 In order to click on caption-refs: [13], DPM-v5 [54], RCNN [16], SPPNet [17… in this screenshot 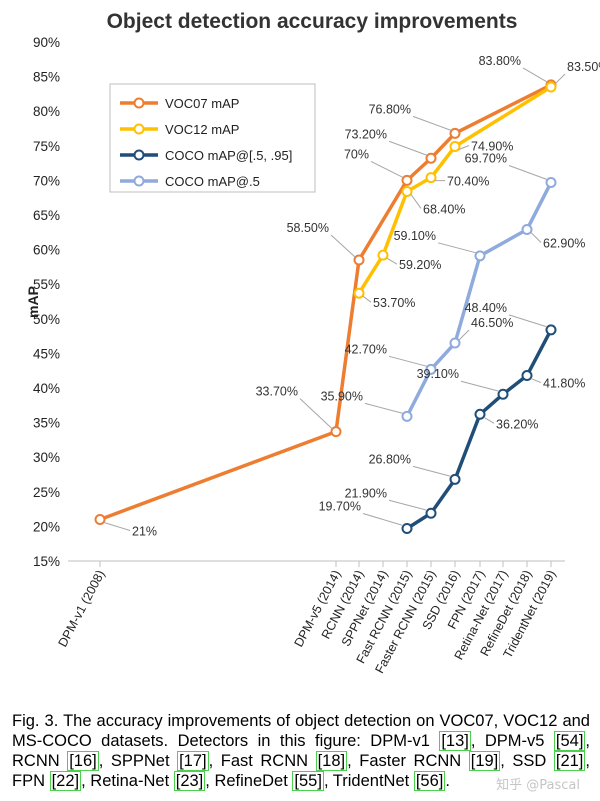, I will do `click(301, 761)`.